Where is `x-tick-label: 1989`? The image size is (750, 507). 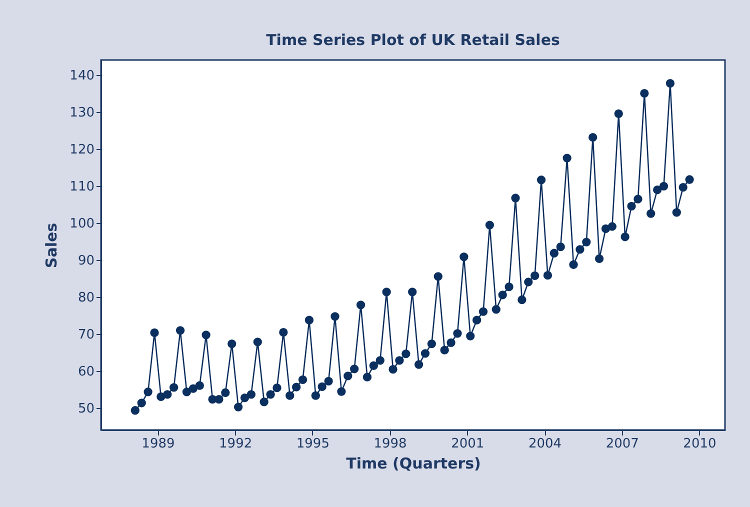
x-tick-label: 1989 is located at coordinates (158, 444).